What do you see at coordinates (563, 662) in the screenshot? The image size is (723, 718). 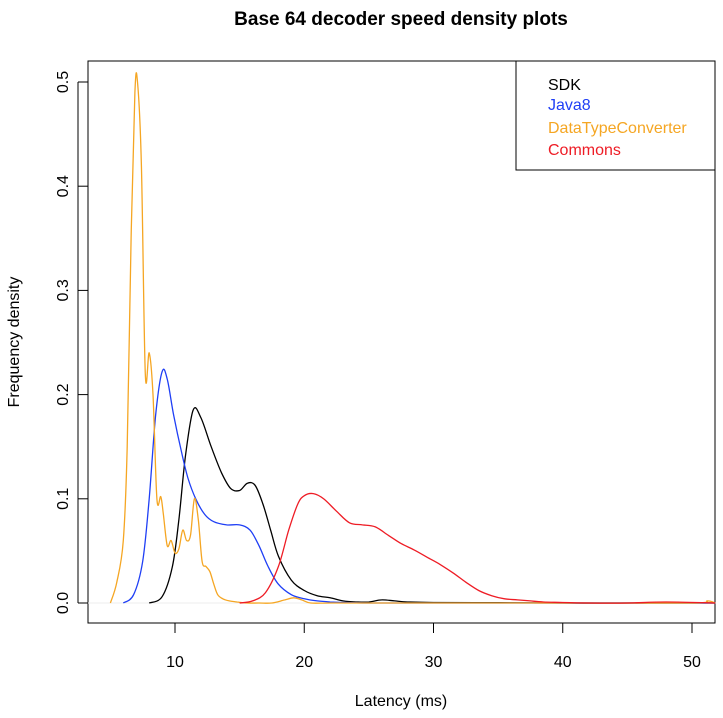 I see `x-tick-label: 40` at bounding box center [563, 662].